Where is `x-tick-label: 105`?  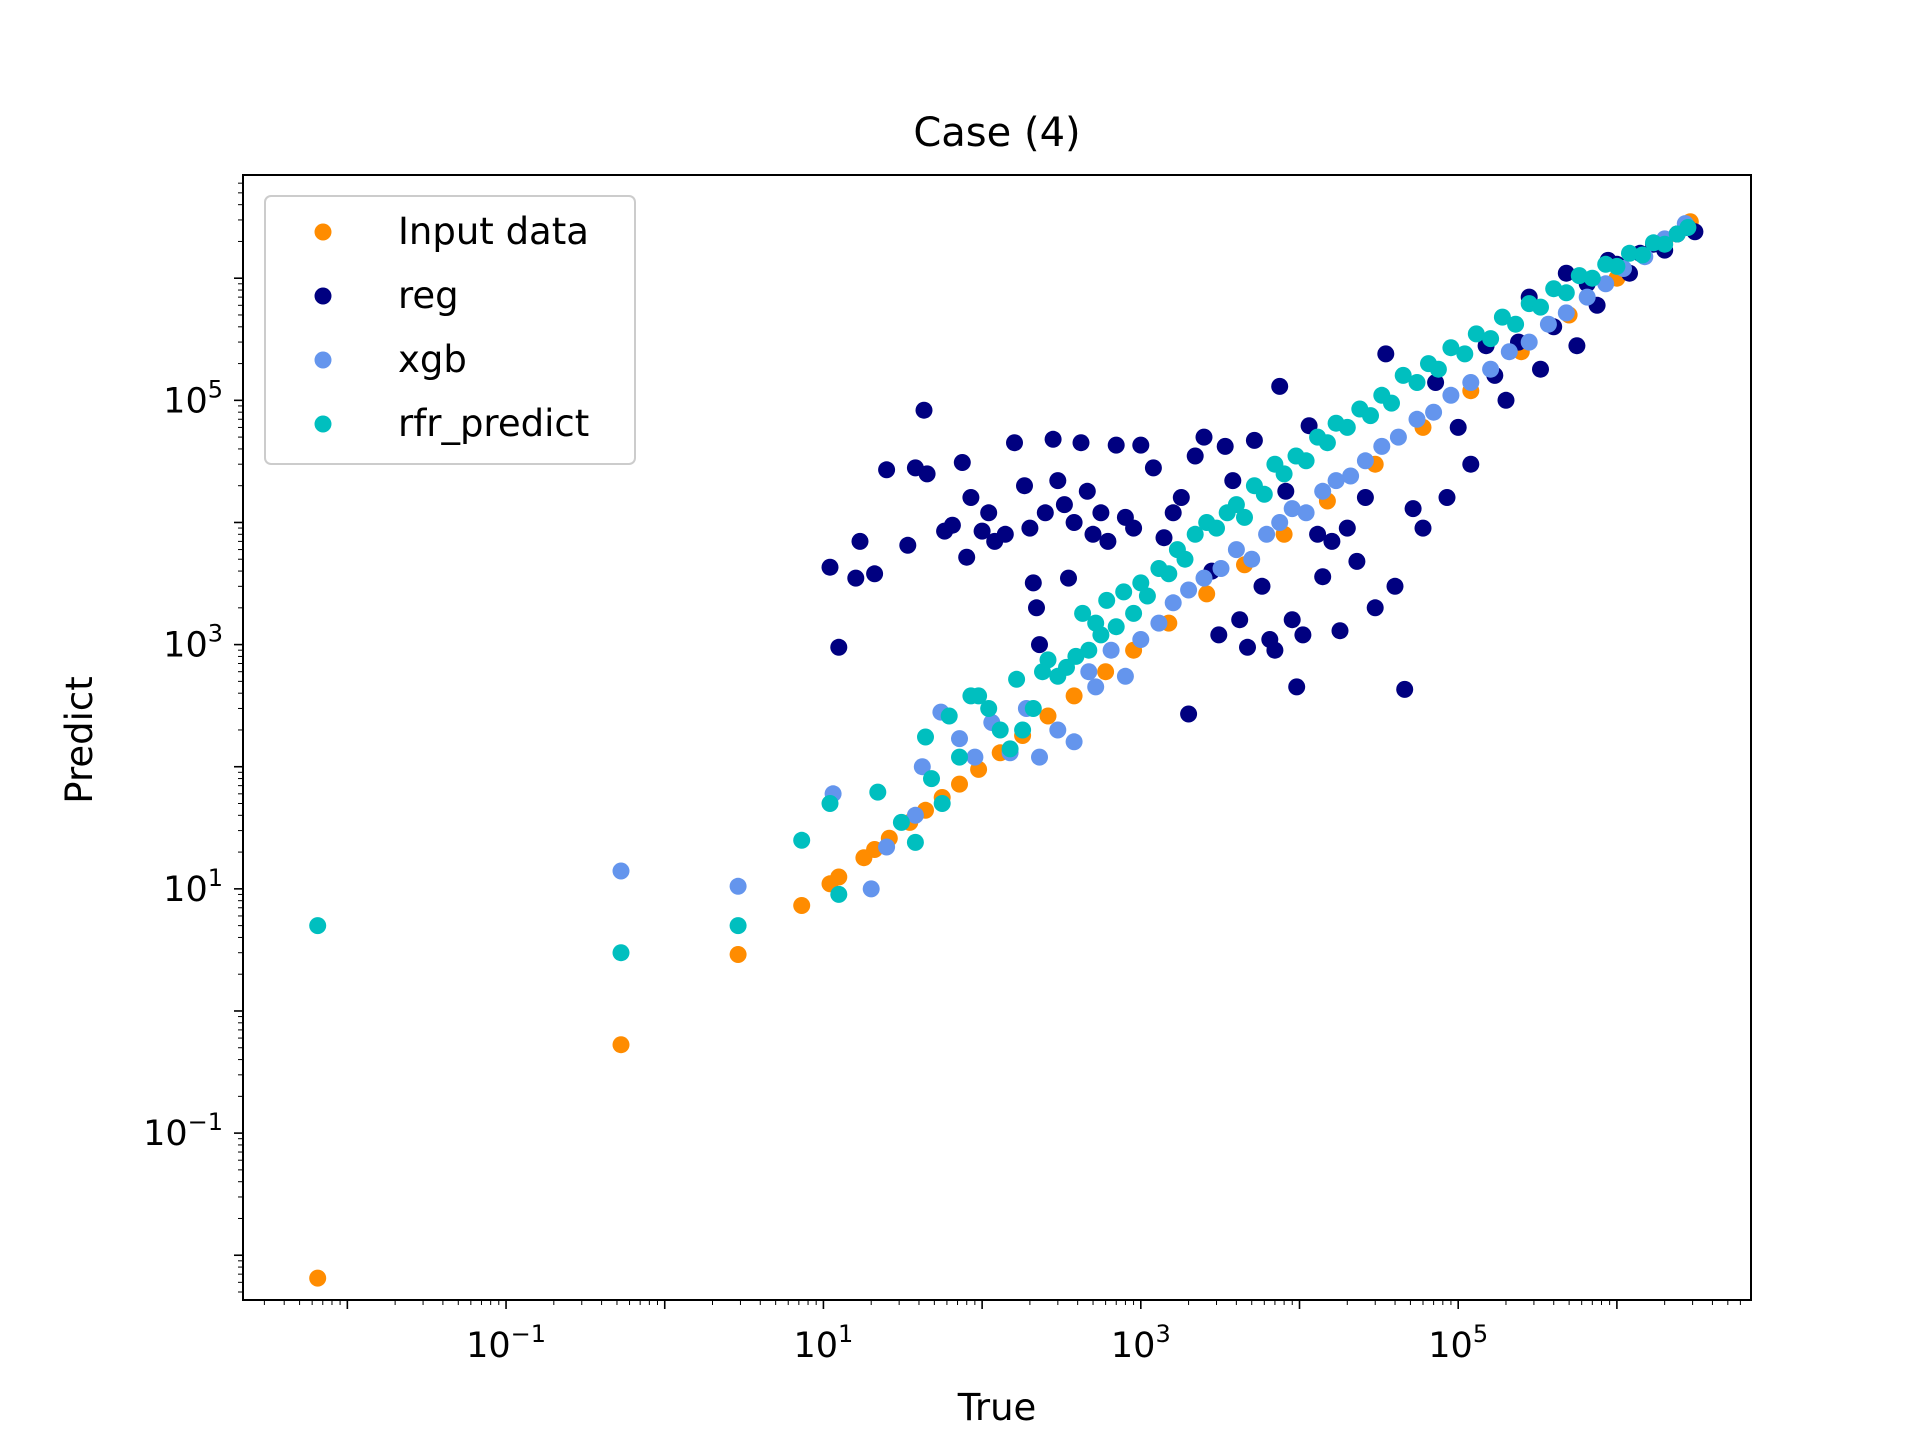
x-tick-label: 105 is located at coordinates (1458, 1343).